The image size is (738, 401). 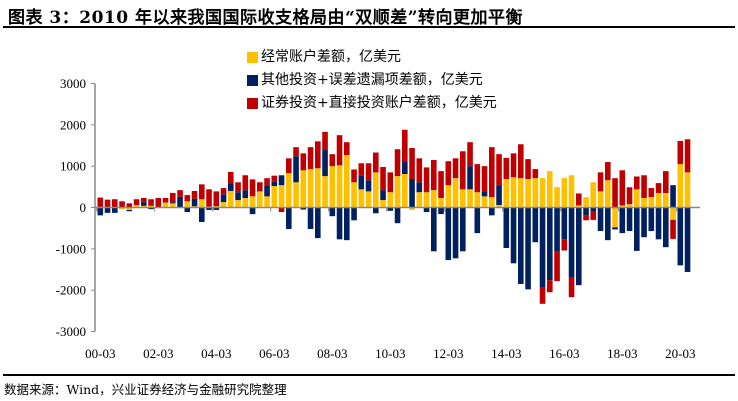 I want to click on x-tick-label: 00-03, so click(x=100, y=353).